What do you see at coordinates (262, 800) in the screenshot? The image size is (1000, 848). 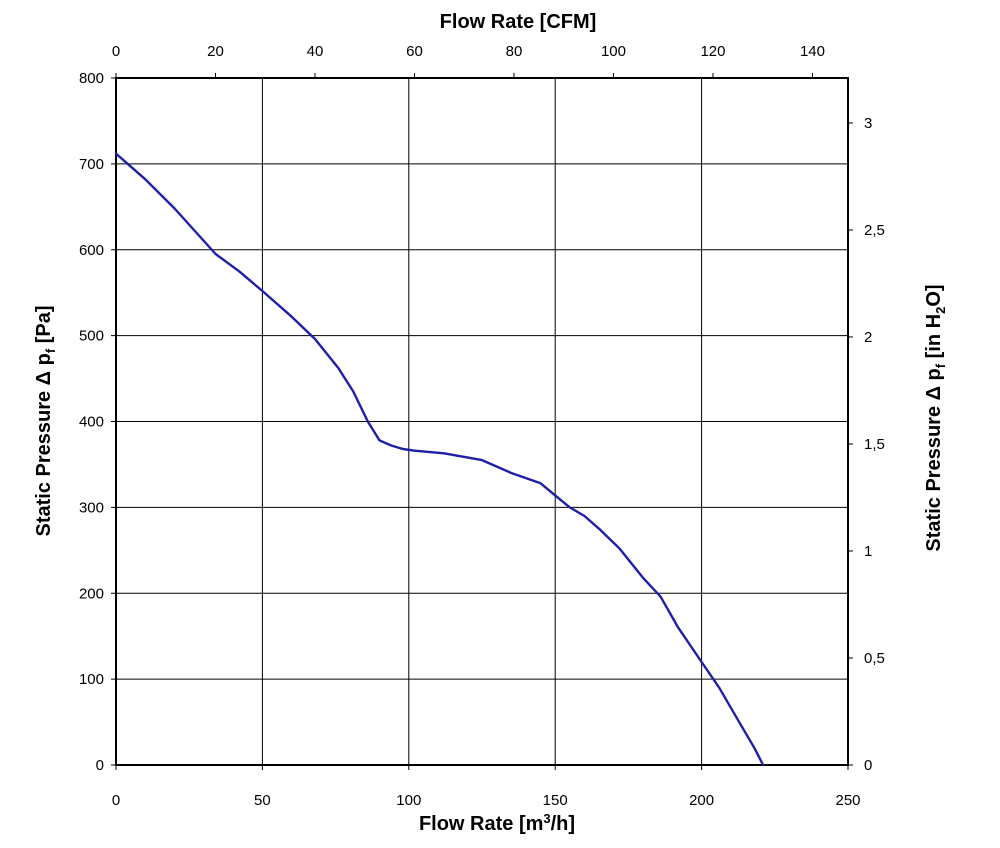 I see `bottom-tick-label-1: 50` at bounding box center [262, 800].